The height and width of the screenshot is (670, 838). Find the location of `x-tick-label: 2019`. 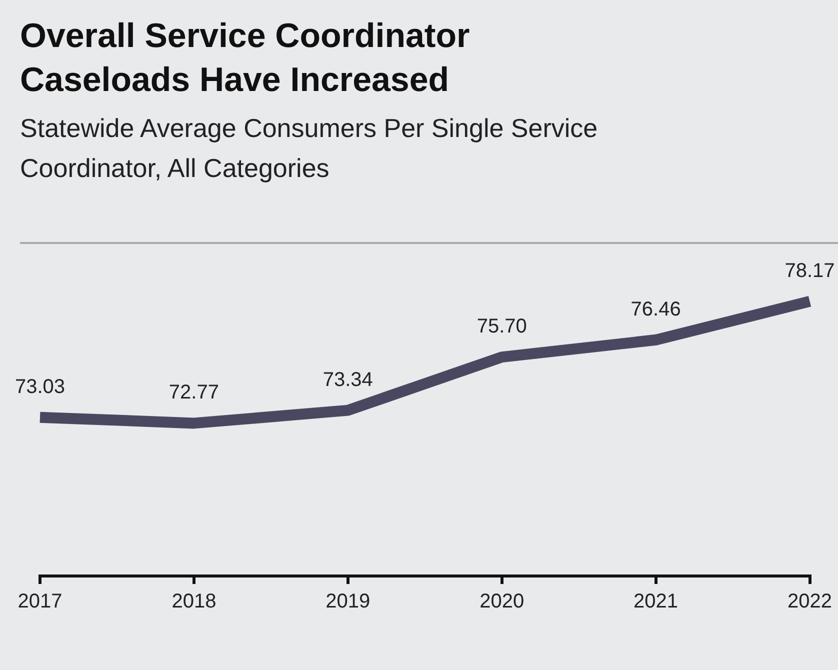

x-tick-label: 2019 is located at coordinates (348, 601).